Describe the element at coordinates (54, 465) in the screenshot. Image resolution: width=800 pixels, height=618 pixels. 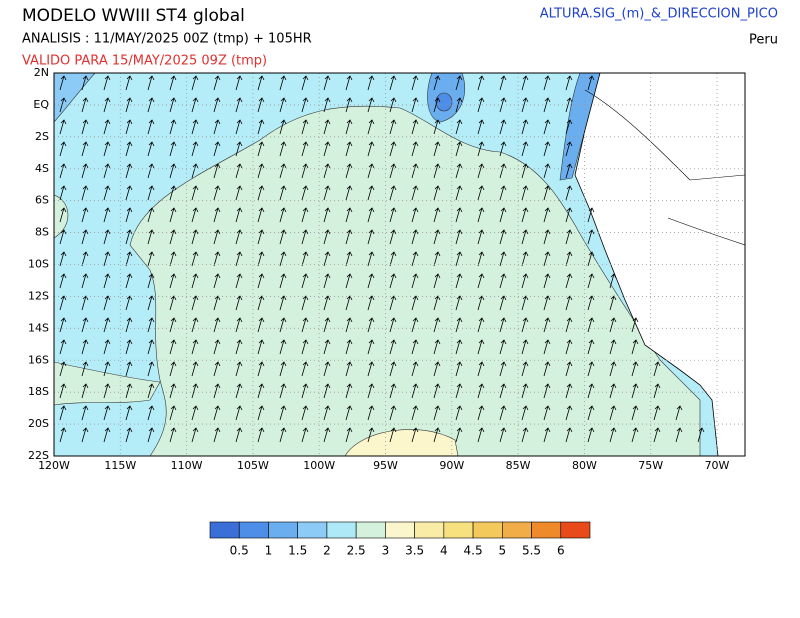
I see `lon-label: 120W` at that location.